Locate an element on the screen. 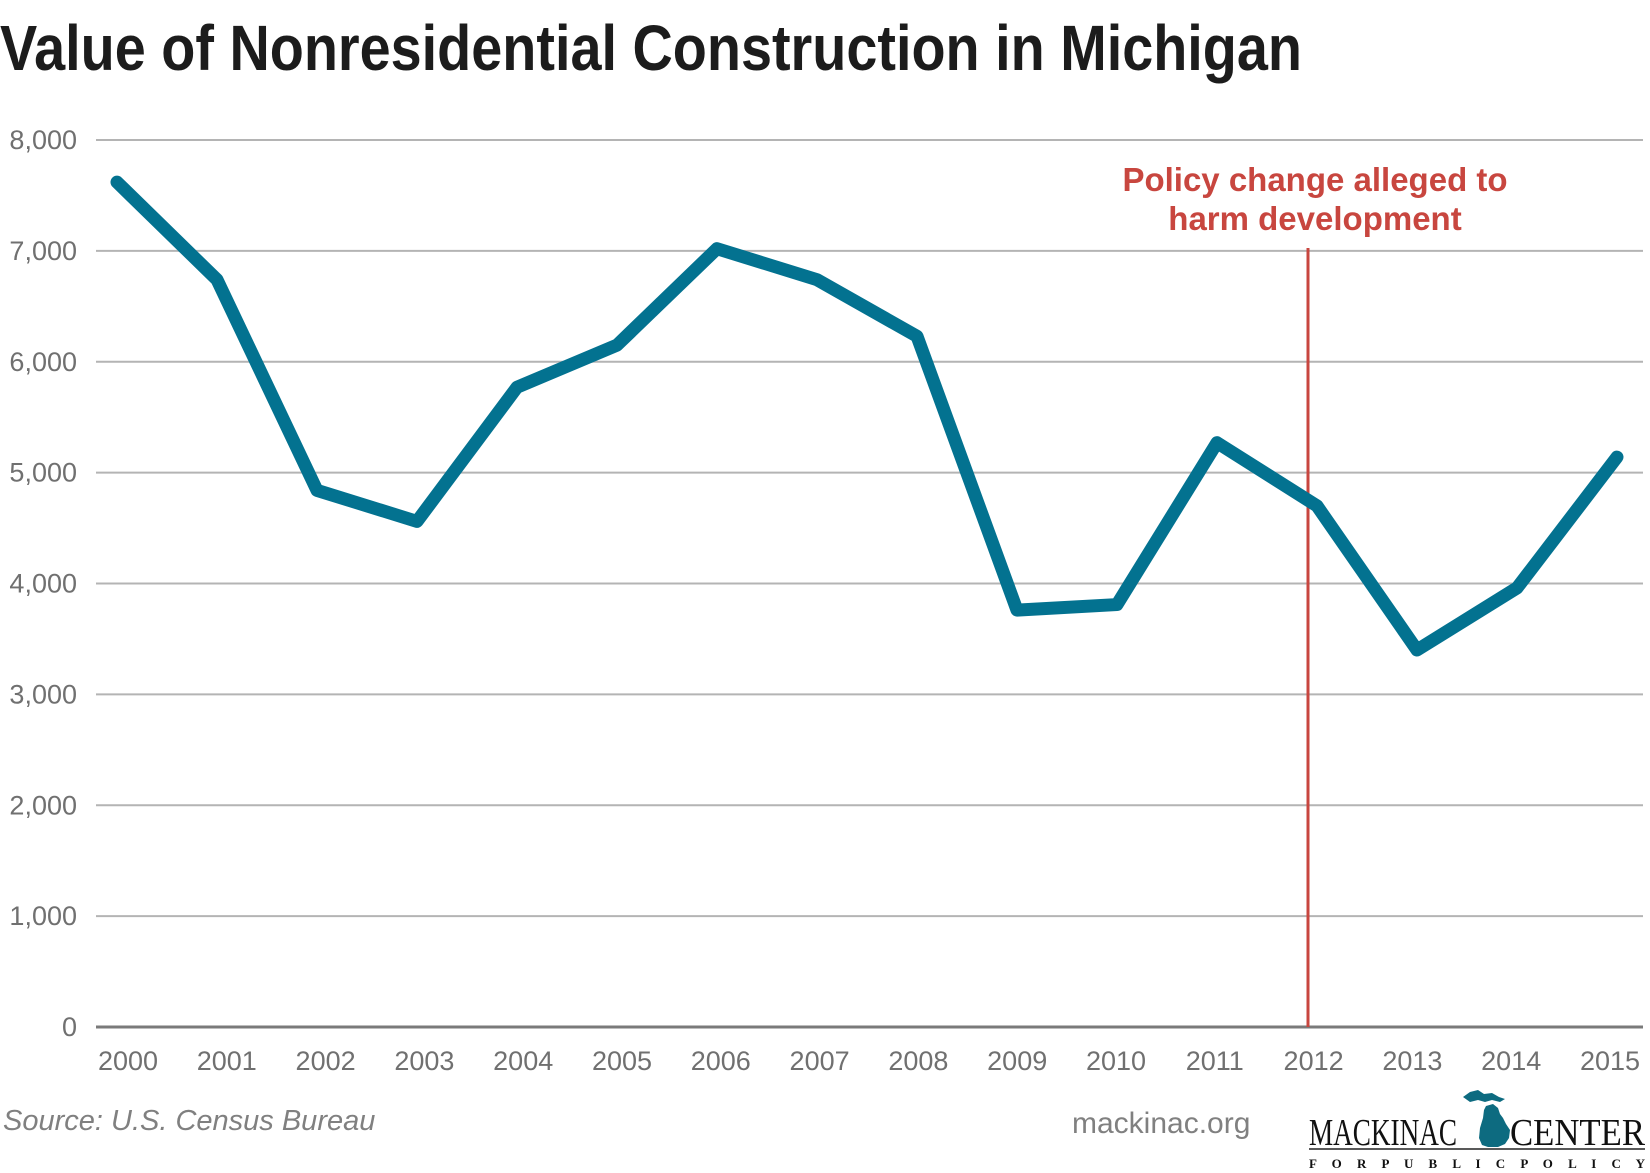 Image resolution: width=1650 pixels, height=1173 pixels. y-tick-label: 2,000 is located at coordinates (43, 805).